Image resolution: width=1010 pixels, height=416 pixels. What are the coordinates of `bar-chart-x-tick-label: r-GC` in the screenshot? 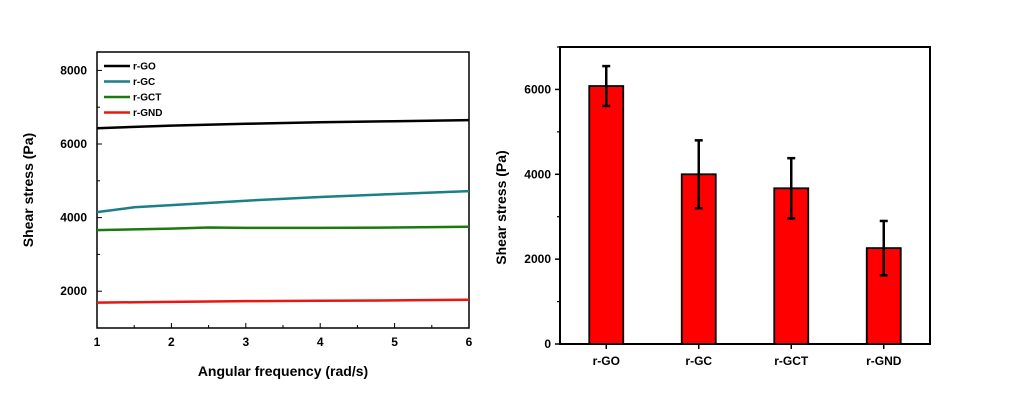 It's located at (698, 361).